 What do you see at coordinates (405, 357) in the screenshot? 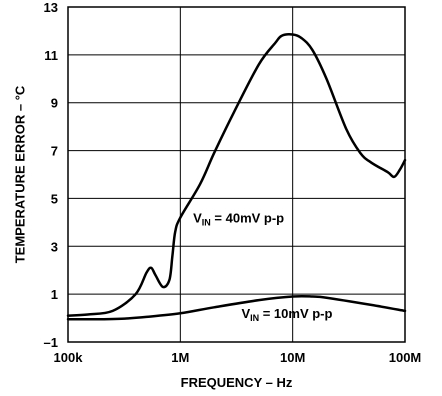
I see `x-tick-label: 100M` at bounding box center [405, 357].